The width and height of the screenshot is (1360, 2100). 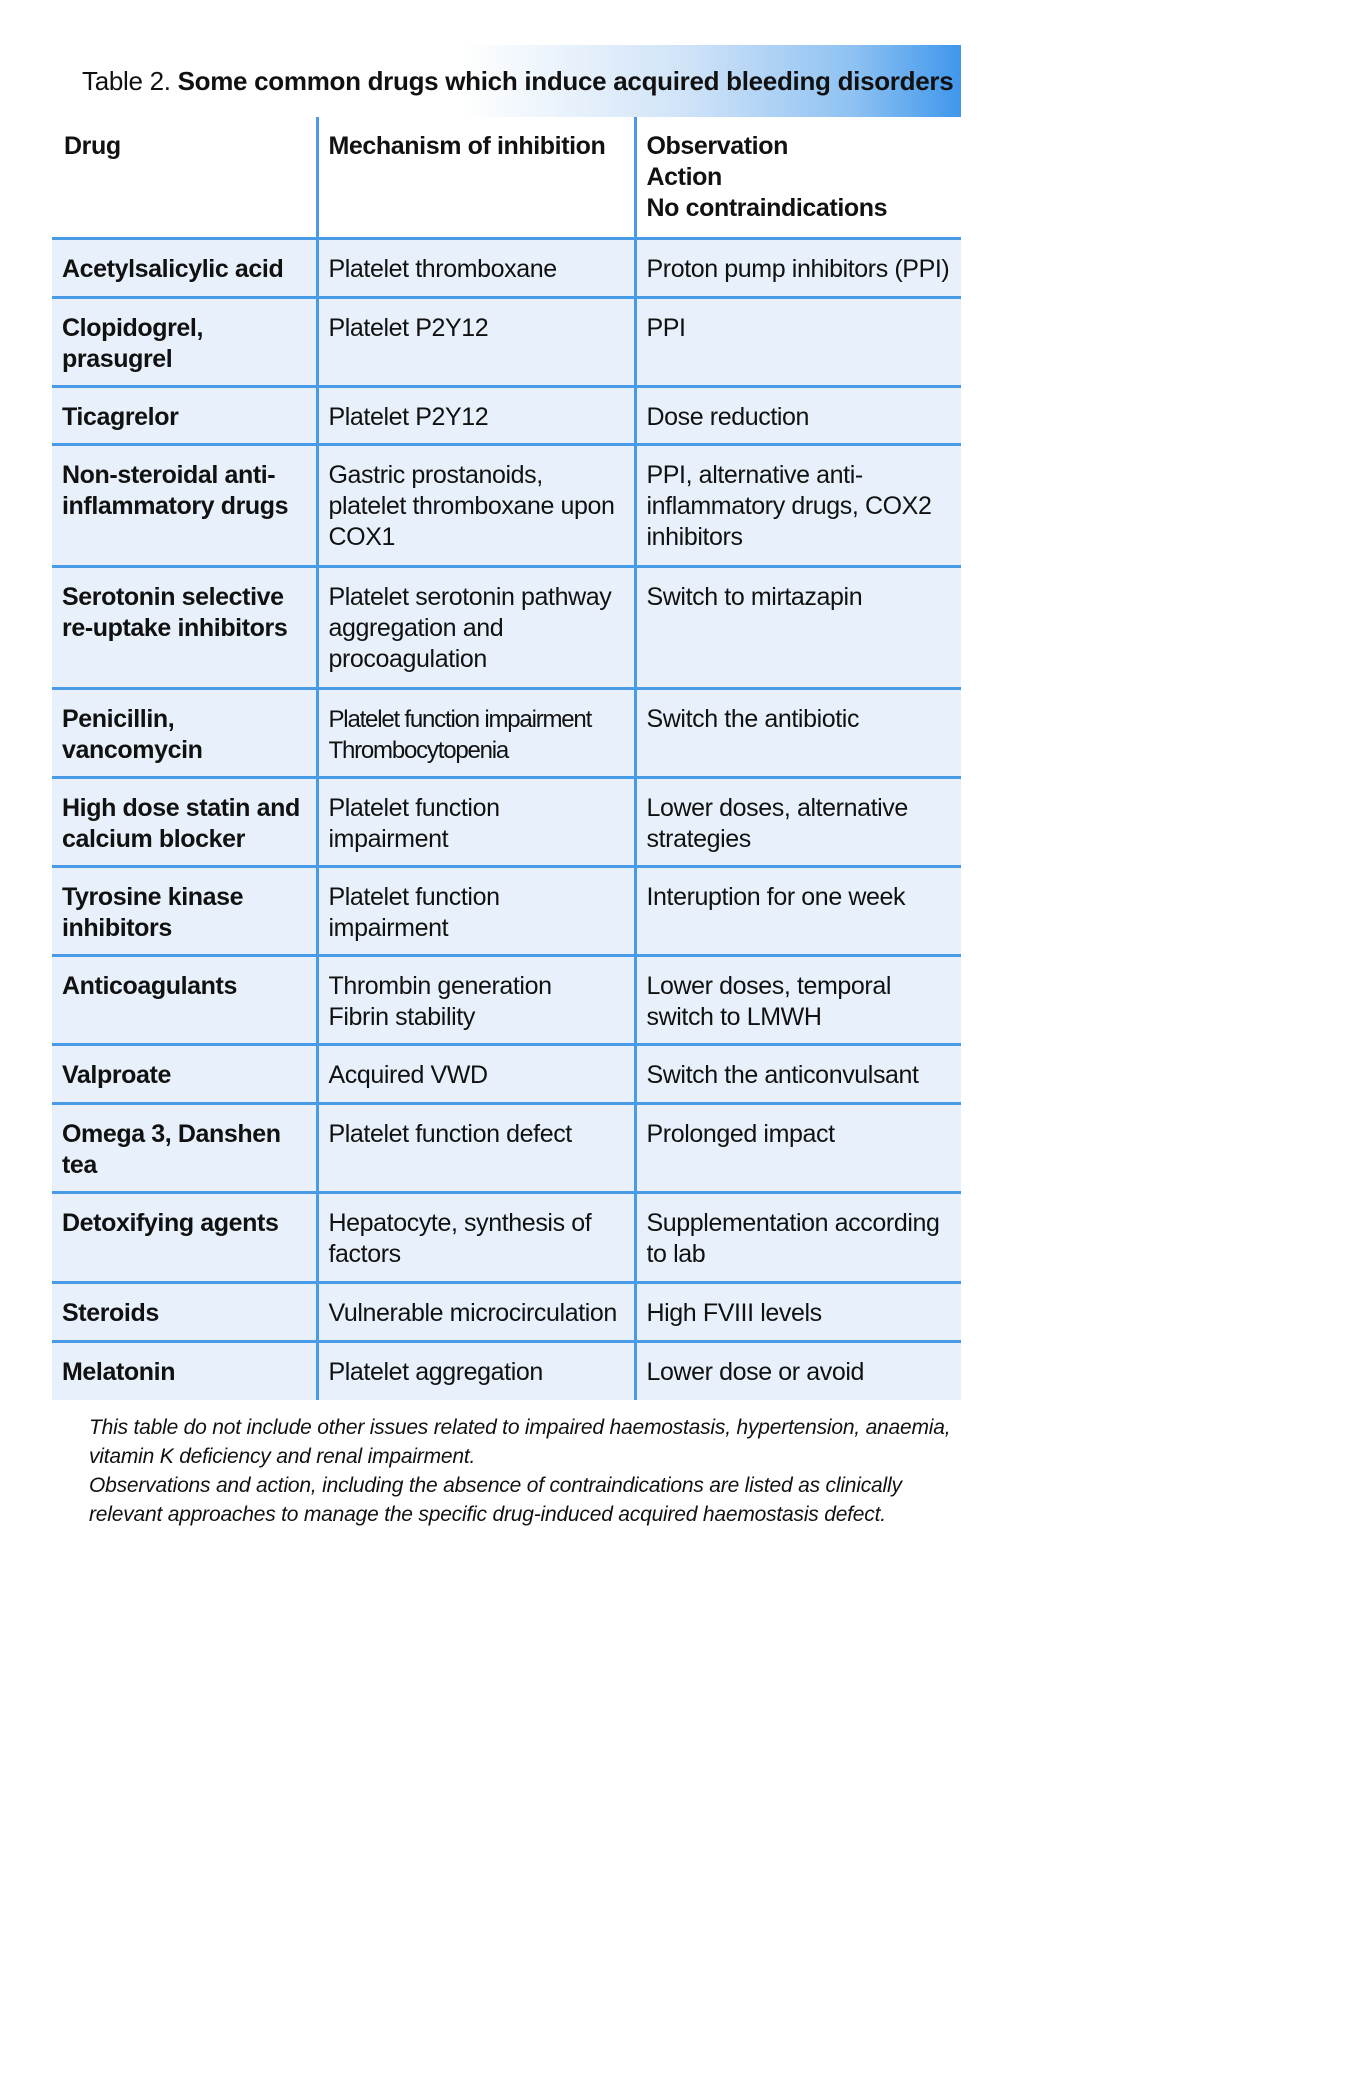 I want to click on mechanism-line: Thrombocytopenia, so click(x=419, y=750).